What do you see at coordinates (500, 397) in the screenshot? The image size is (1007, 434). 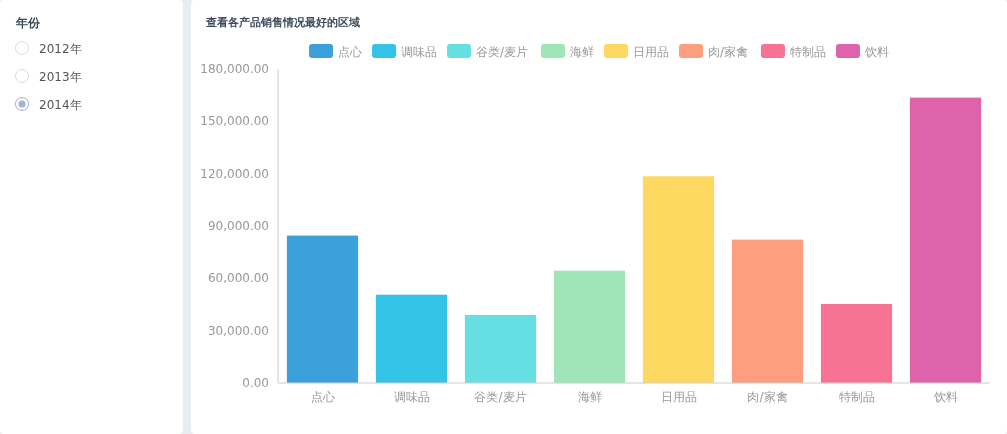 I see `x-tick-label: 谷类/麦片` at bounding box center [500, 397].